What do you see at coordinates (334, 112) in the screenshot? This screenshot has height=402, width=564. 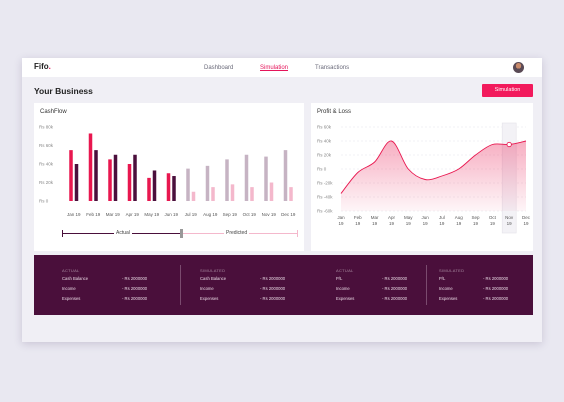 I see `pnl-title: Profit & Loss` at bounding box center [334, 112].